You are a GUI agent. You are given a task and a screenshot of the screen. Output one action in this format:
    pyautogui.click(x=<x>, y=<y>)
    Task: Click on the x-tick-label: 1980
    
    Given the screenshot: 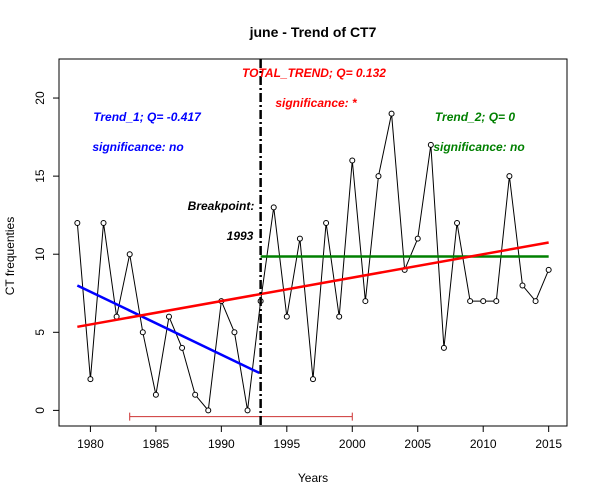 What is the action you would take?
    pyautogui.click(x=90, y=444)
    